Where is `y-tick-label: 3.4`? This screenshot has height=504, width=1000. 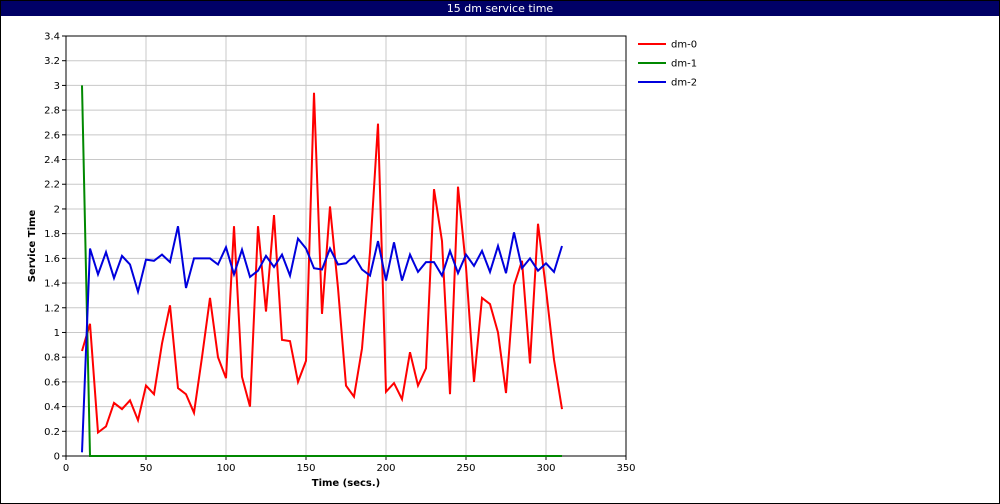
y-tick-label: 3.4 is located at coordinates (52, 37).